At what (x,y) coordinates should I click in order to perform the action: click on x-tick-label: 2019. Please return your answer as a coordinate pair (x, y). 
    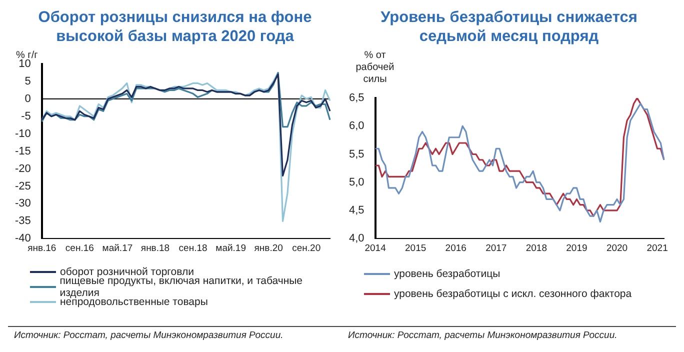
    Looking at the image, I should click on (577, 248).